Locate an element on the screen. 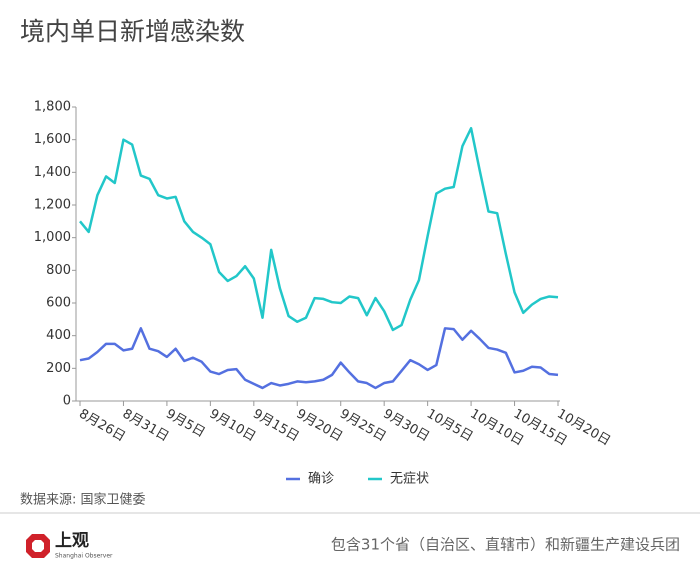 The image size is (700, 576). x-tick-label: 8月31日 is located at coordinates (146, 426).